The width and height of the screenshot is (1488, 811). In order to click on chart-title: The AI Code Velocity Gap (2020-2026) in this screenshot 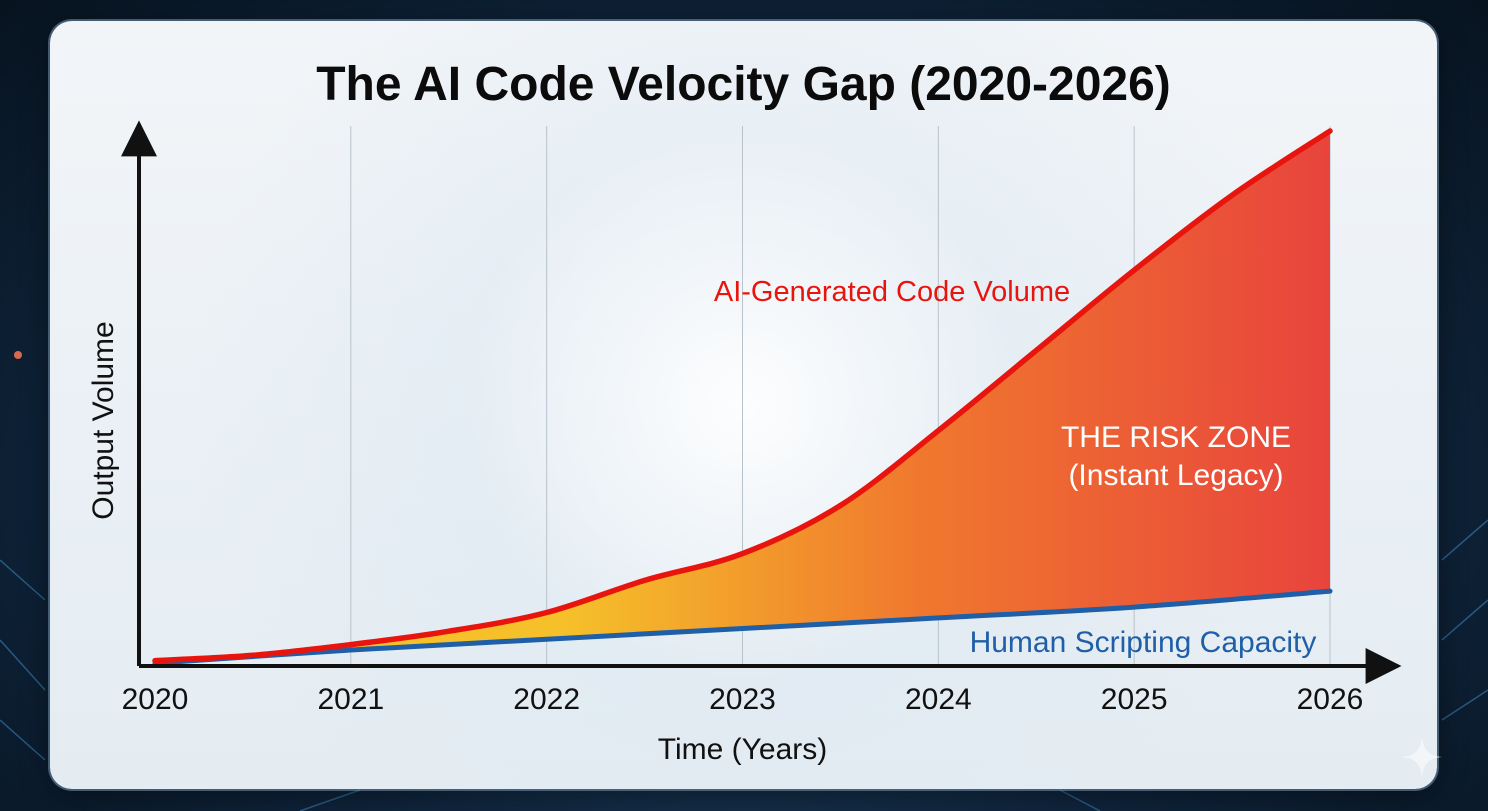, I will do `click(743, 84)`.